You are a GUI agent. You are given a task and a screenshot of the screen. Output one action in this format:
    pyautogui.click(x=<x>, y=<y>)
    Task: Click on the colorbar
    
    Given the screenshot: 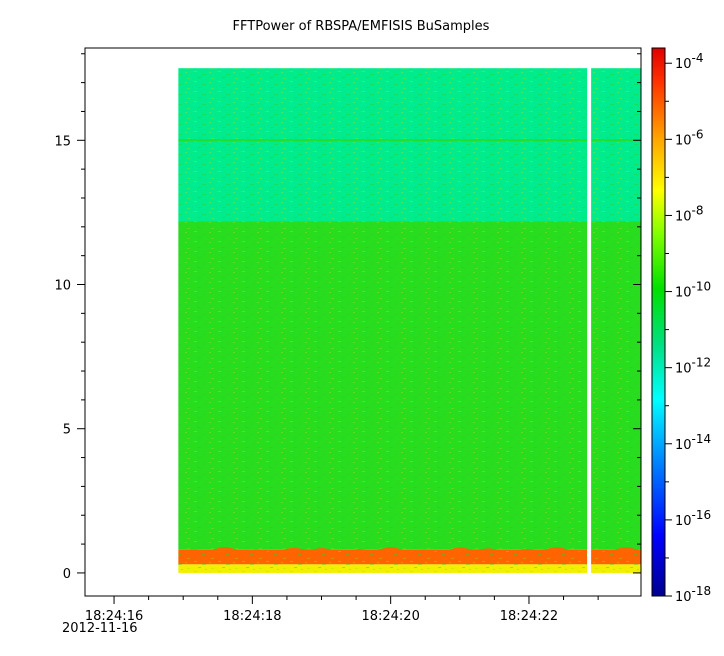 What is the action you would take?
    pyautogui.click(x=658, y=322)
    